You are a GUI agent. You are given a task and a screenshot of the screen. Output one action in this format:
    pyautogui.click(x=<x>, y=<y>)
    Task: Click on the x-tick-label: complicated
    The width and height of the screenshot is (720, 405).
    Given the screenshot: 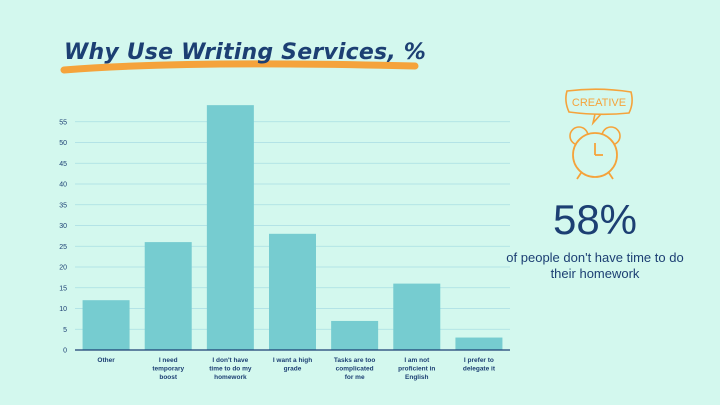 What is the action you would take?
    pyautogui.click(x=355, y=369)
    